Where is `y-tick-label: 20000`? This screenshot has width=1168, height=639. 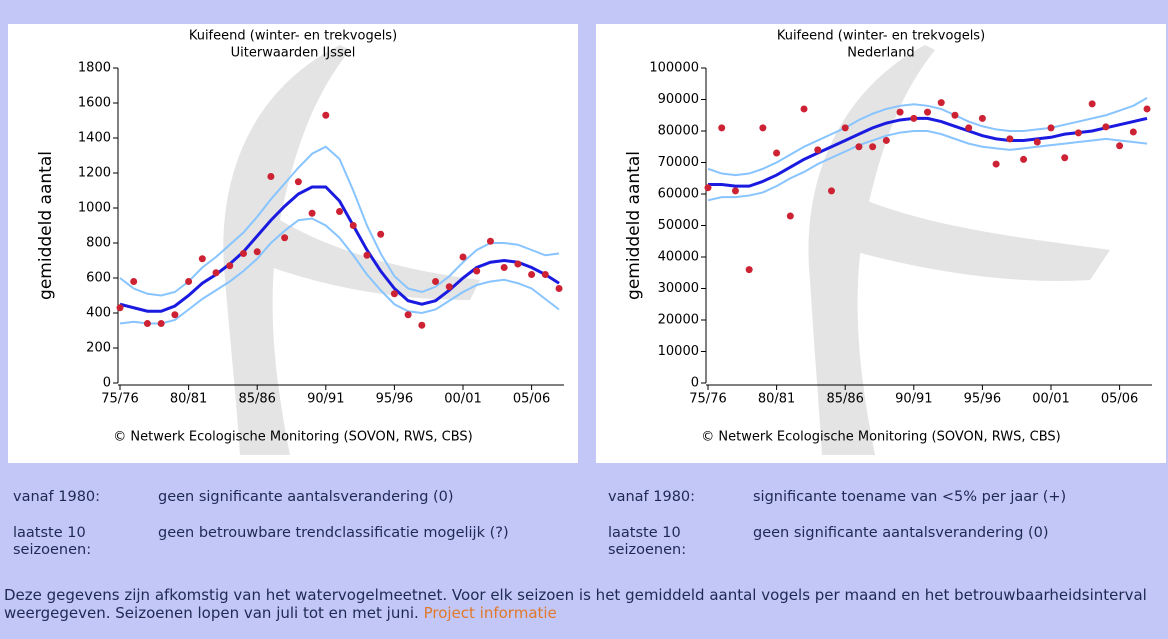 y-tick-label: 20000 is located at coordinates (678, 320).